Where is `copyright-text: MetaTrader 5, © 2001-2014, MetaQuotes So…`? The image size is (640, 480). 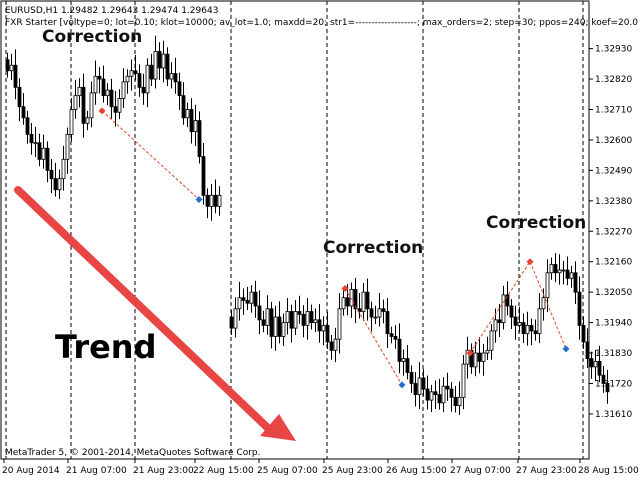
copyright-text: MetaTrader 5, © 2001-2014, MetaQuotes So… is located at coordinates (133, 453).